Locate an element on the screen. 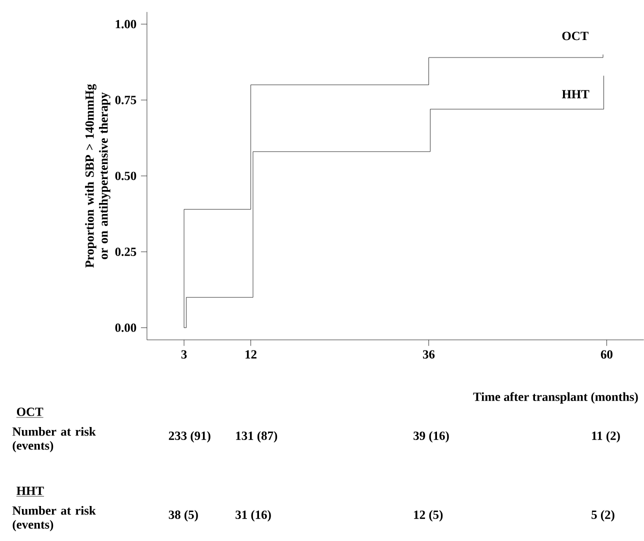 The image size is (644, 541). x-tick-label: 60 is located at coordinates (606, 354).